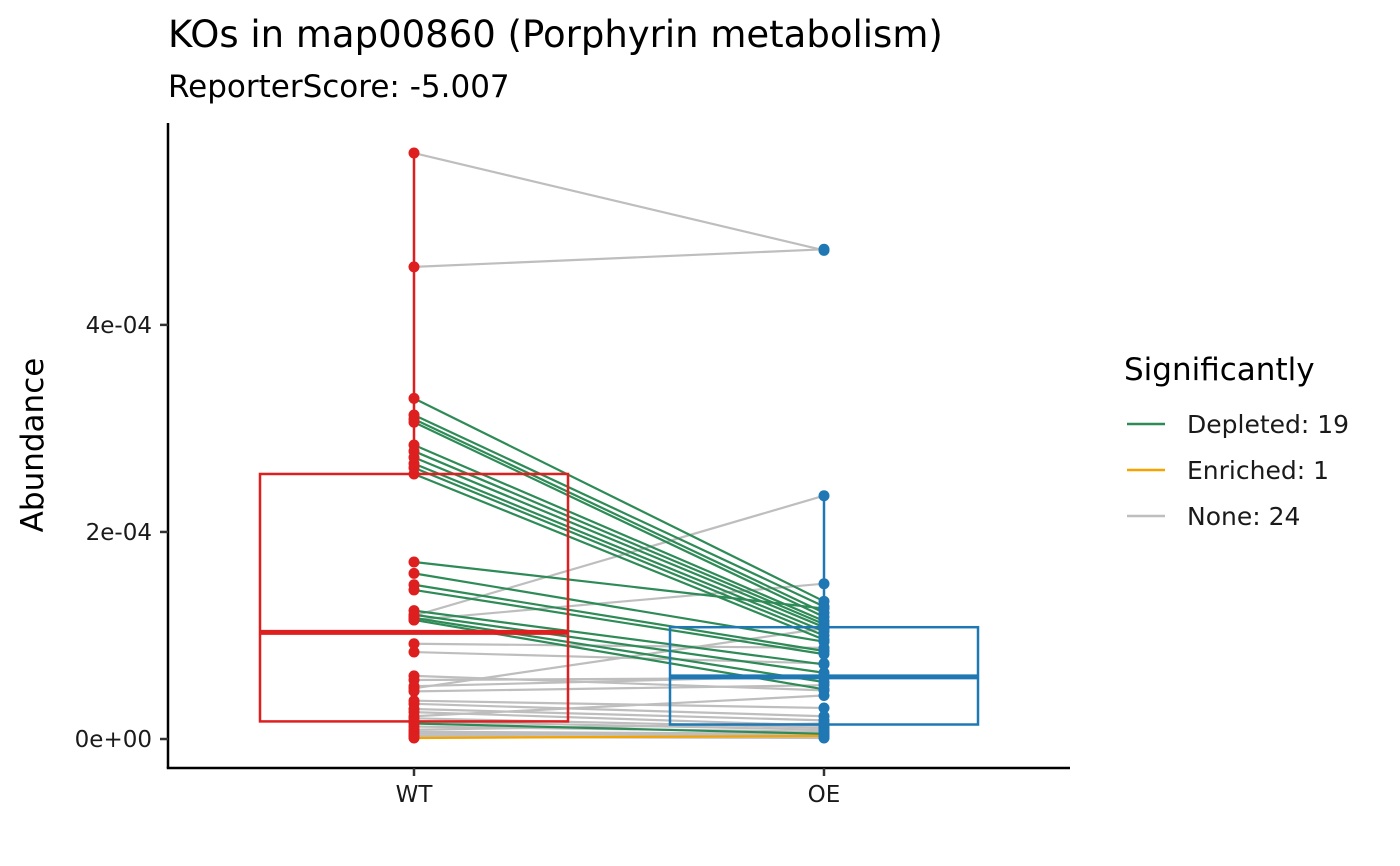 This screenshot has width=1400, height=866. Describe the element at coordinates (824, 795) in the screenshot. I see `x-tick-label: OE` at that location.